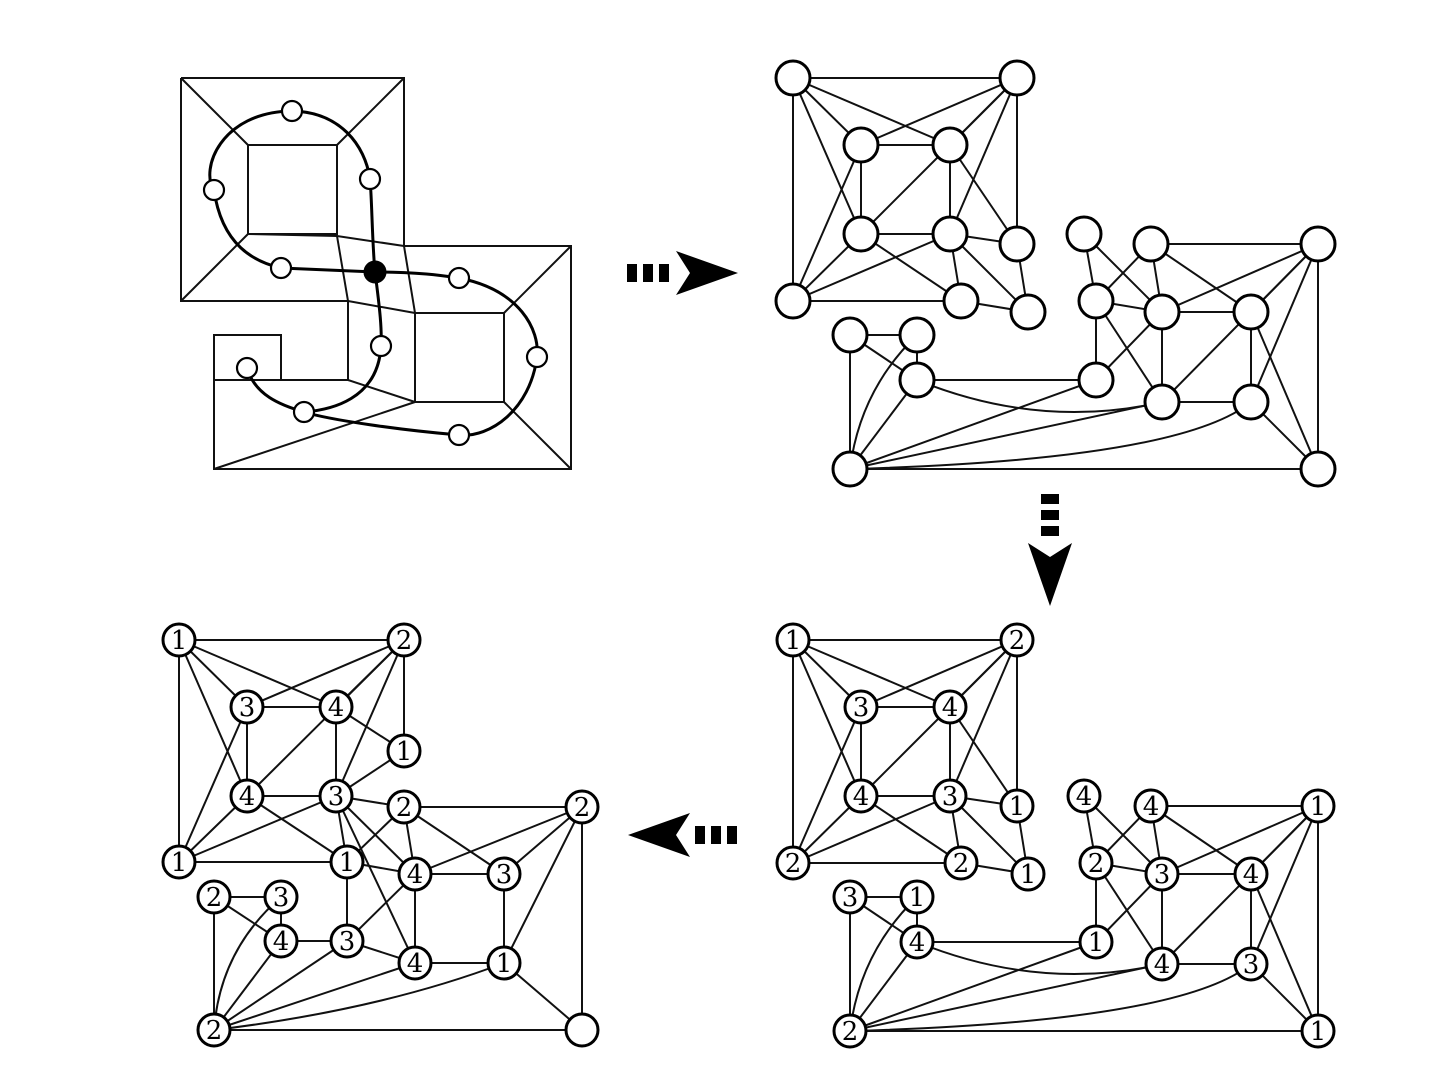 The width and height of the screenshot is (1436, 1080). What do you see at coordinates (682, 835) in the screenshot?
I see `left-arrow` at bounding box center [682, 835].